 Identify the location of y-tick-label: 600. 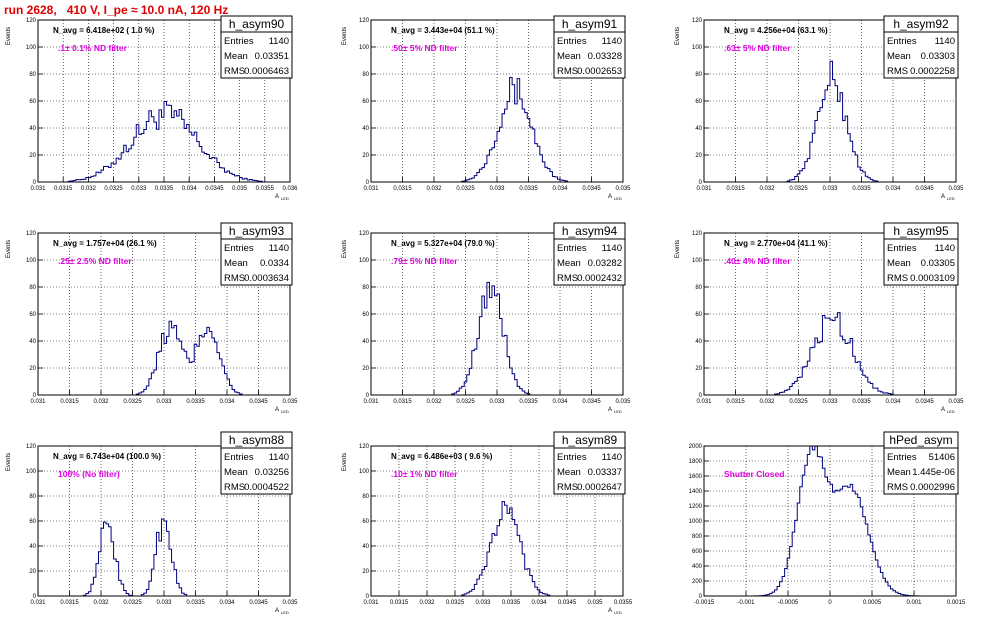
(697, 552).